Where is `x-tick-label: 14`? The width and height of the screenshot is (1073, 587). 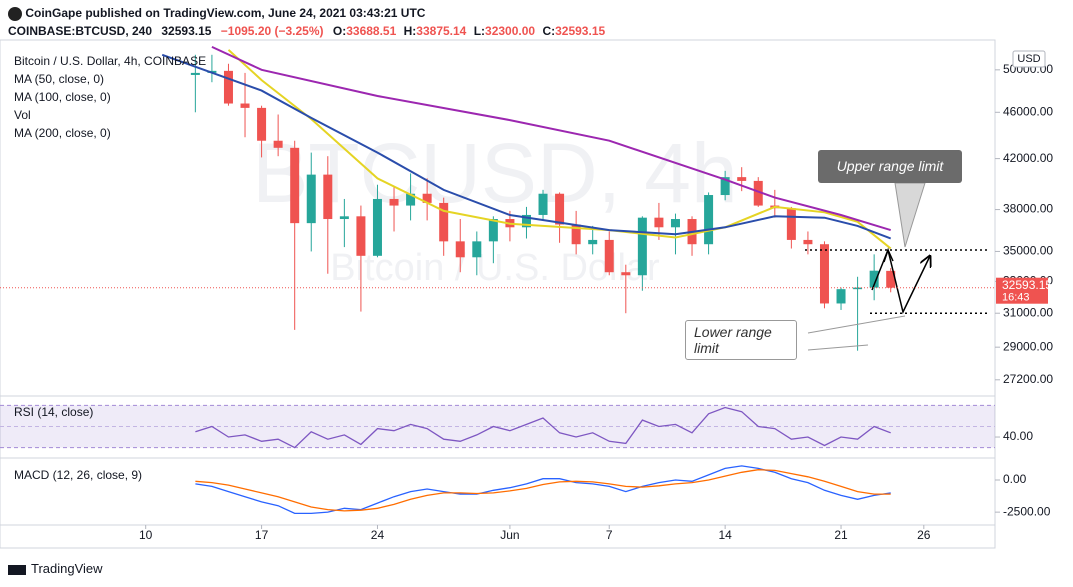
x-tick-label: 14 is located at coordinates (725, 535).